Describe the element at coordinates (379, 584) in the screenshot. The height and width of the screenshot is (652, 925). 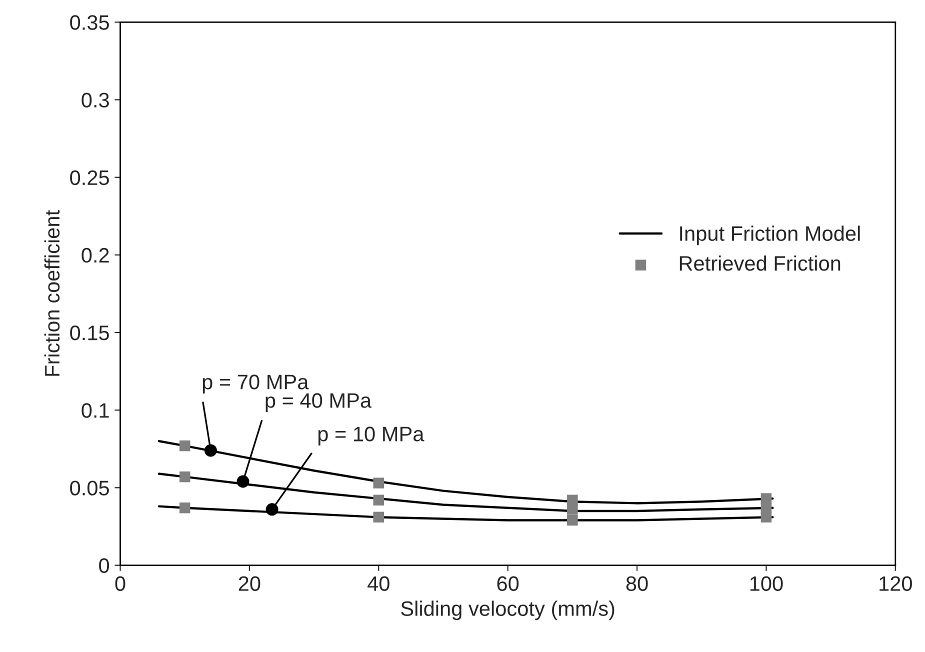
I see `x-tick-label: 40` at that location.